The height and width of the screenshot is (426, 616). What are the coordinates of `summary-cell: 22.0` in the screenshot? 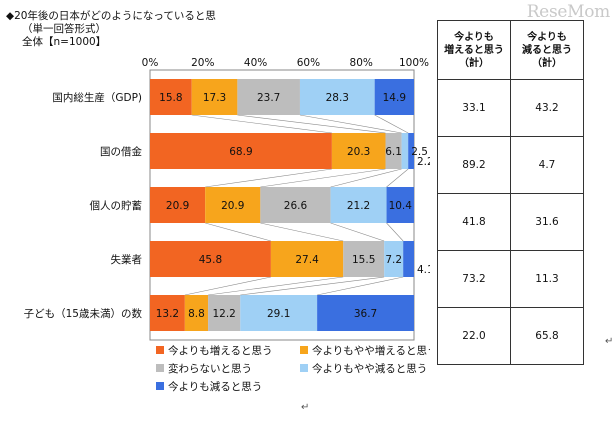 It's located at (474, 336).